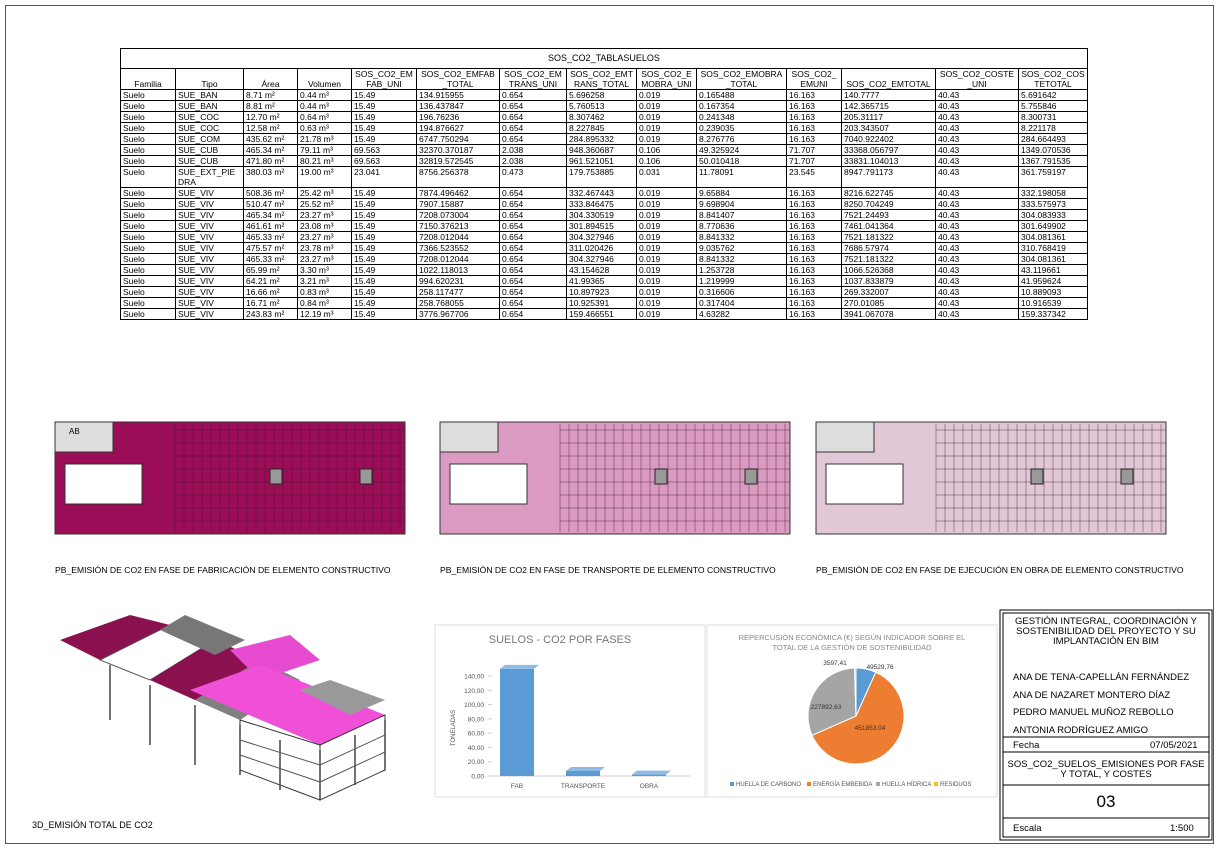  I want to click on author: PEDRO MANUEL MUÑOZ REBOLLO, so click(1093, 712).